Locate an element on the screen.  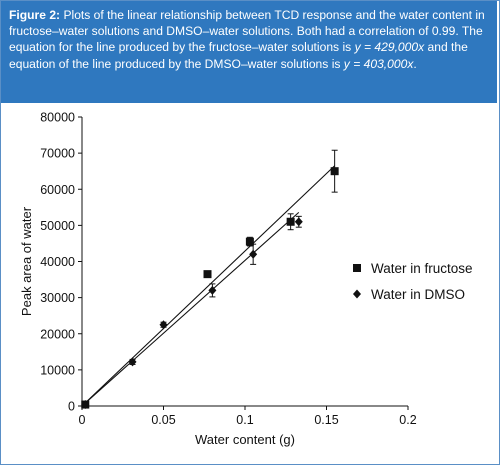
y-axis-title: Peak area of water is located at coordinates (26, 261).